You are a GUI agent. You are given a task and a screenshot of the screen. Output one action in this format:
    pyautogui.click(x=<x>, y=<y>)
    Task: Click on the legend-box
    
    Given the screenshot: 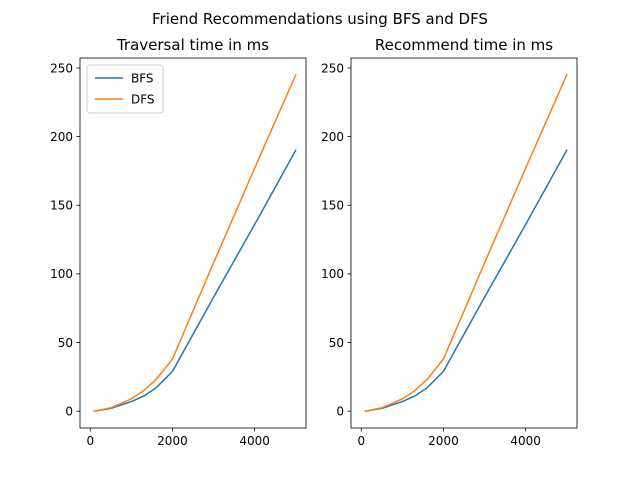 What is the action you would take?
    pyautogui.click(x=125, y=89)
    